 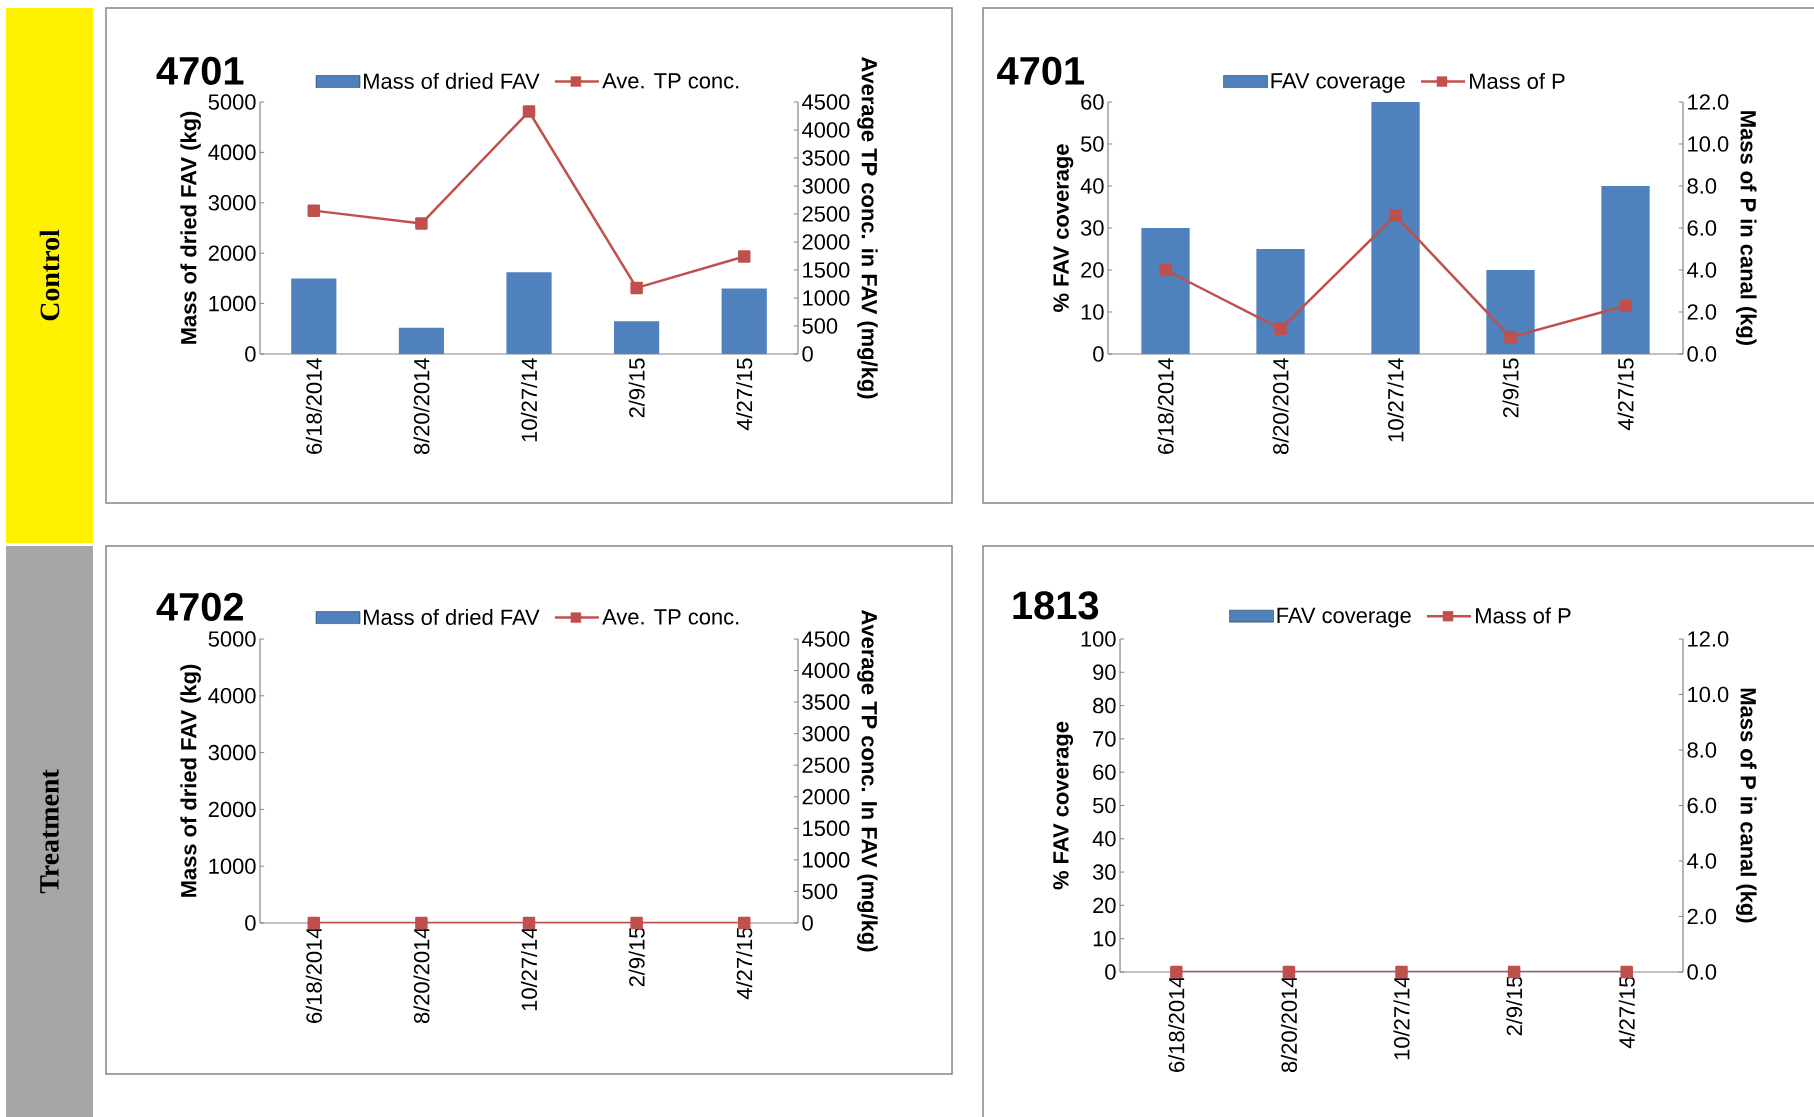 I want to click on legend-label: Ave. TP conc., so click(x=670, y=617).